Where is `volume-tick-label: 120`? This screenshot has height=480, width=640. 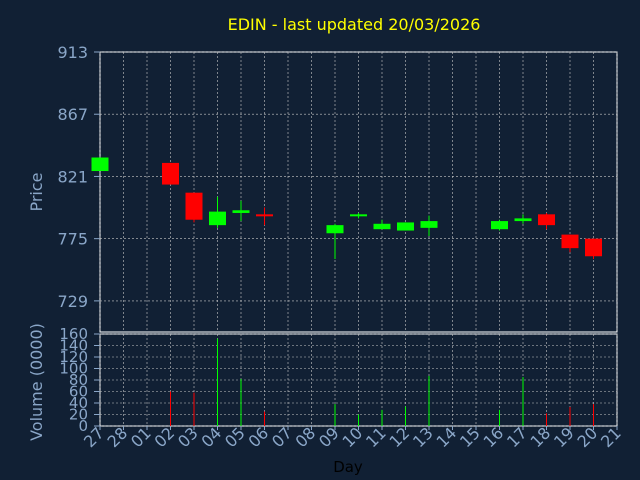 volume-tick-label: 120 is located at coordinates (73, 357).